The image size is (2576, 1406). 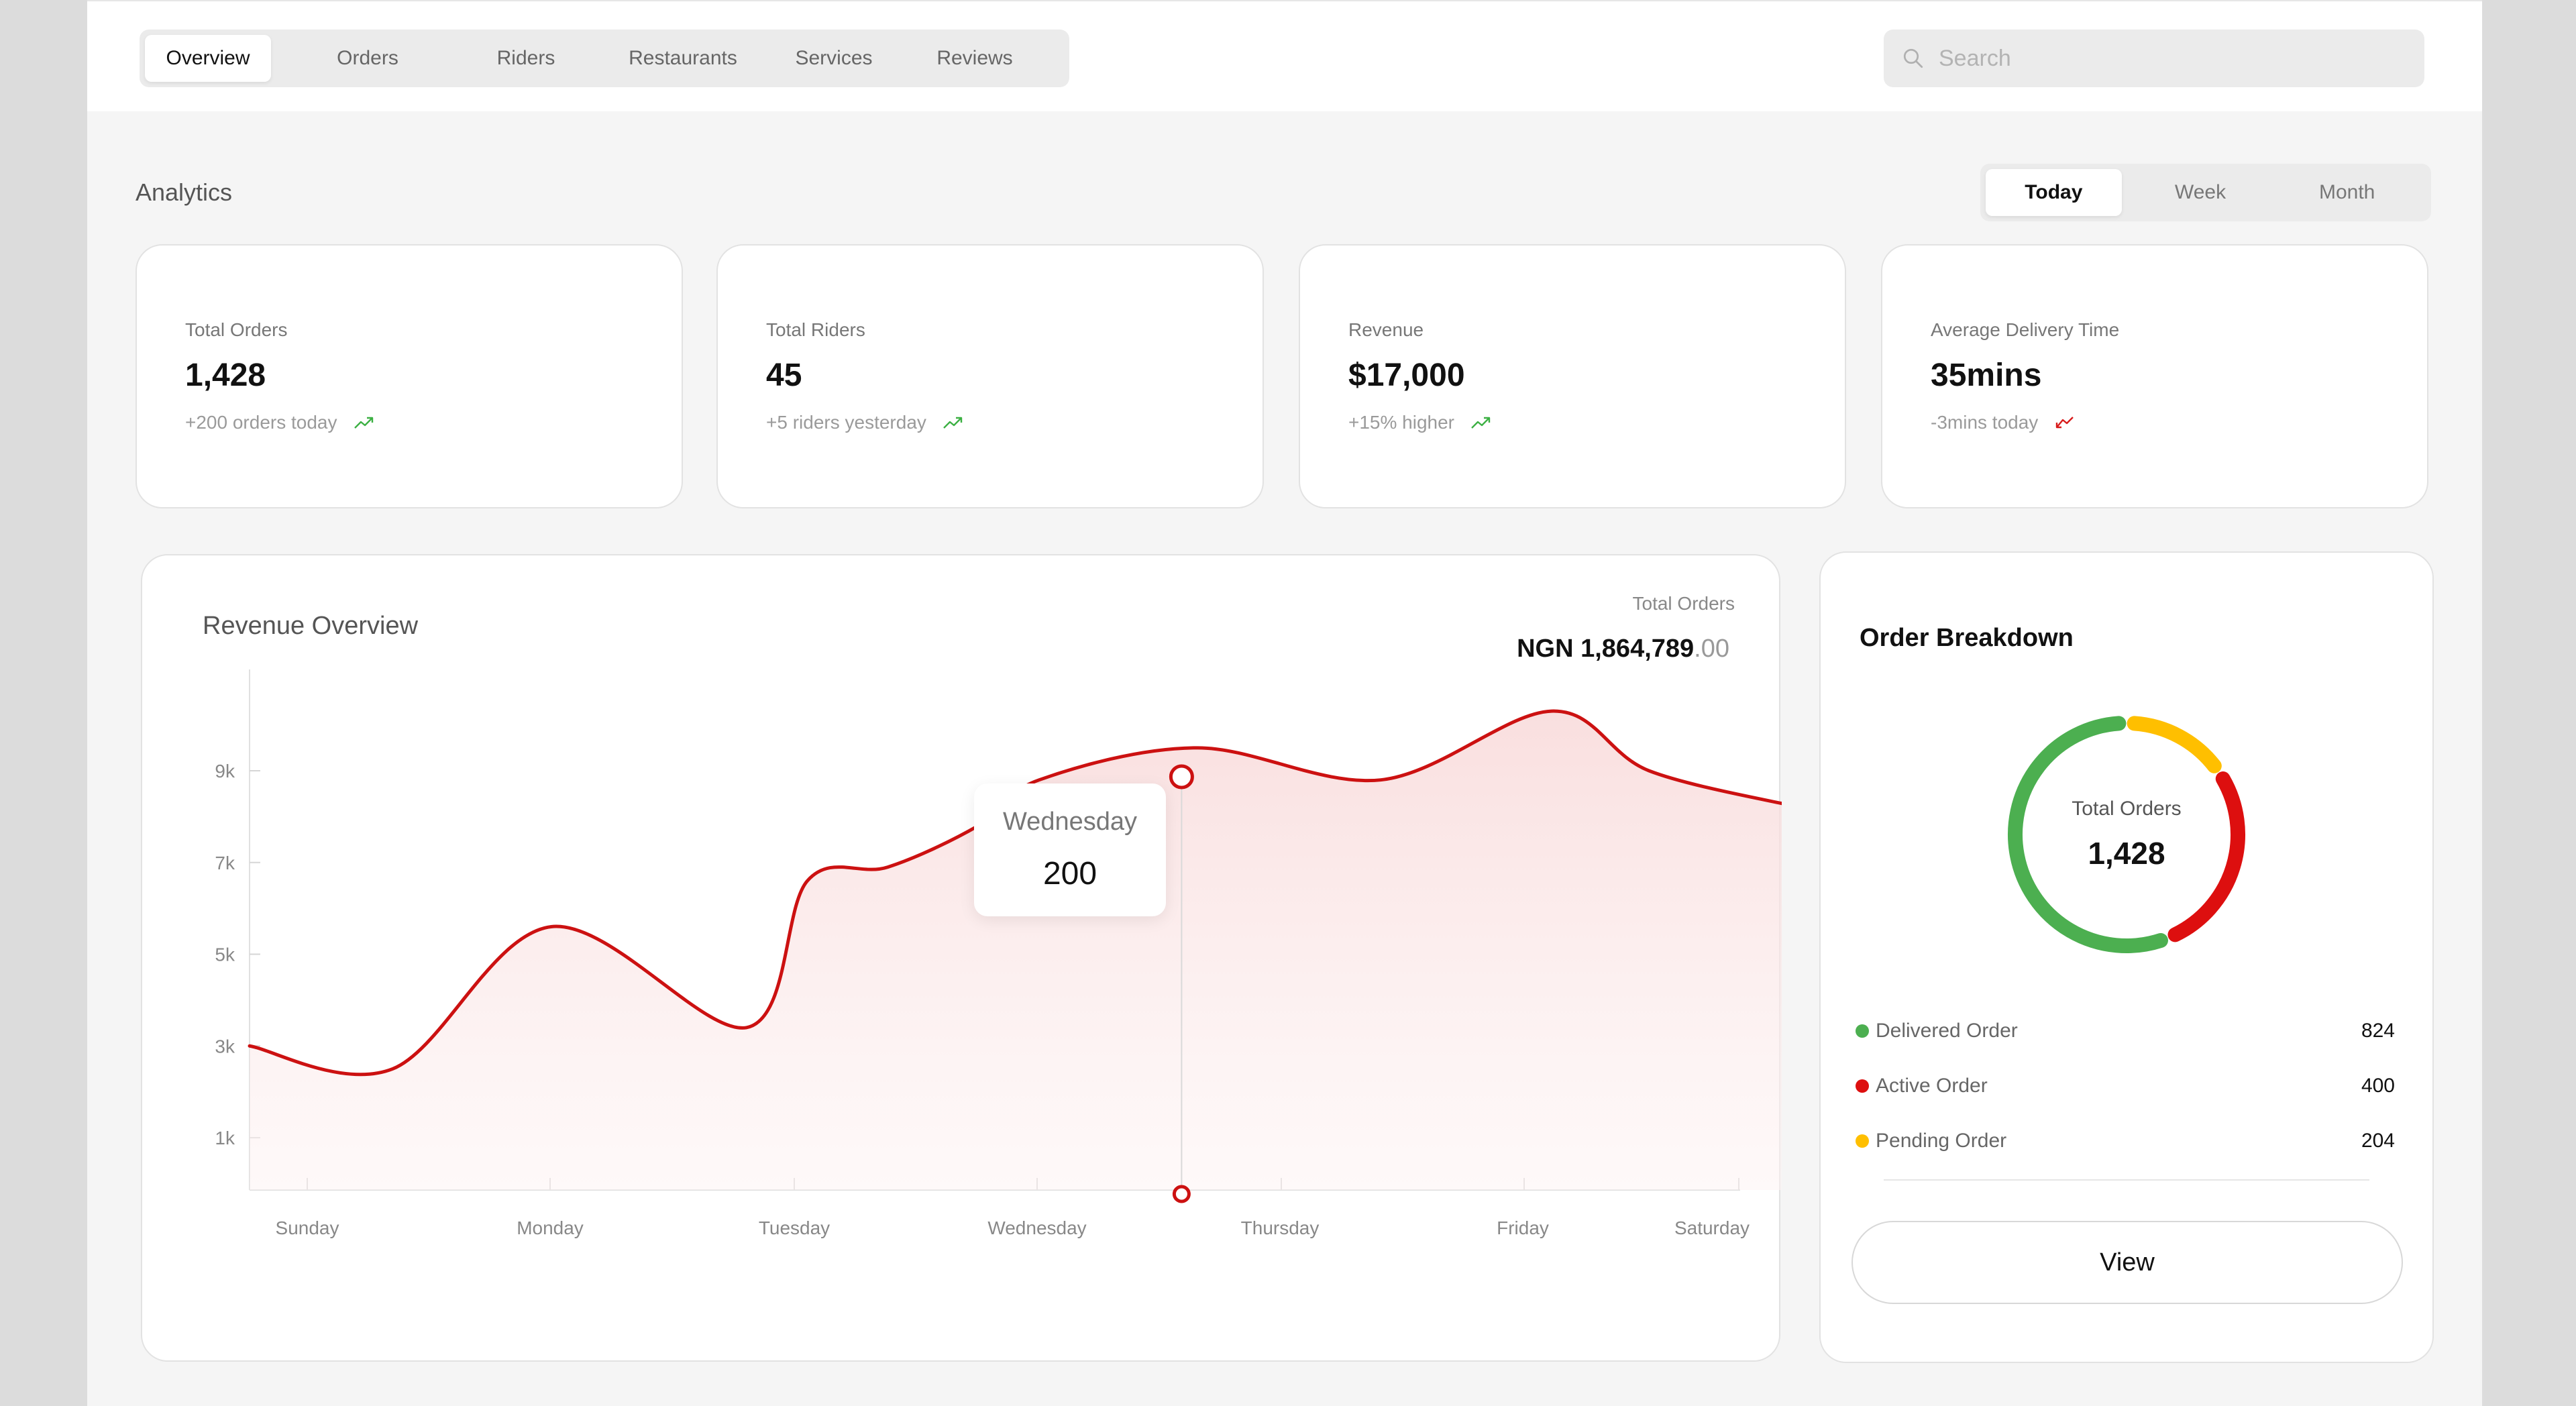 What do you see at coordinates (974, 58) in the screenshot?
I see `tab-reviews: Reviews` at bounding box center [974, 58].